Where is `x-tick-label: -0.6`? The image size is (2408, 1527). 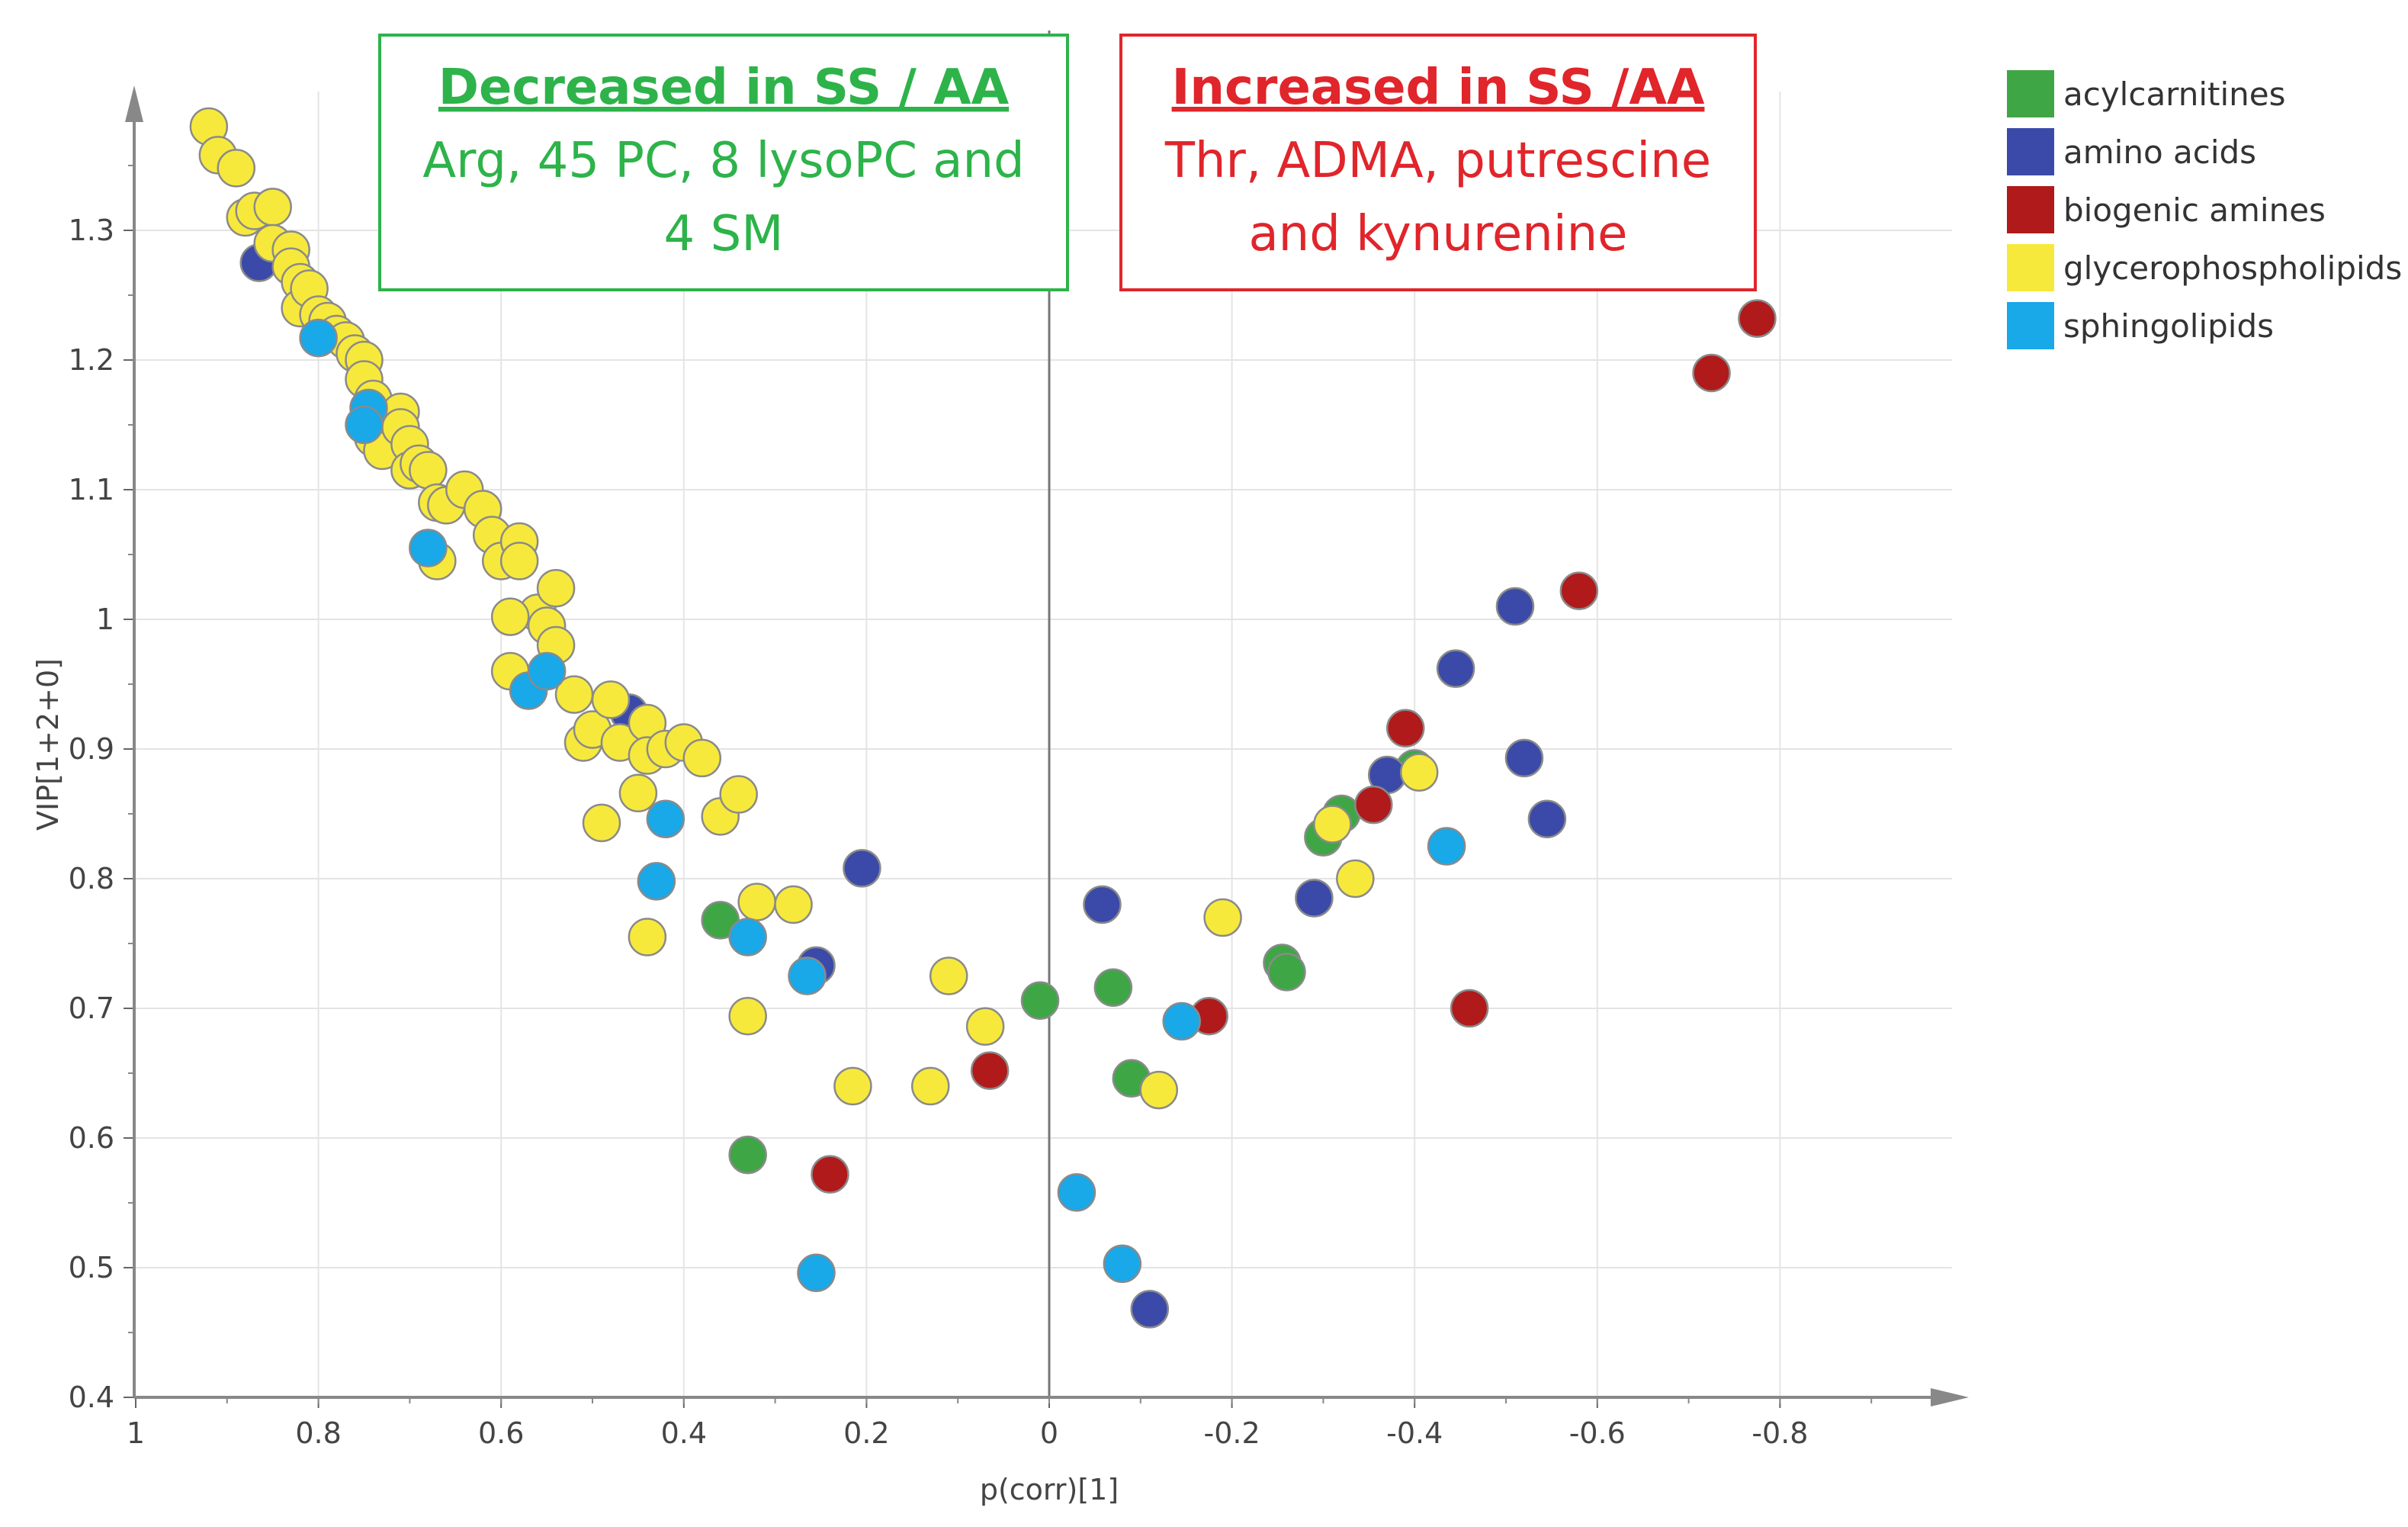
x-tick-label: -0.6 is located at coordinates (1598, 1433).